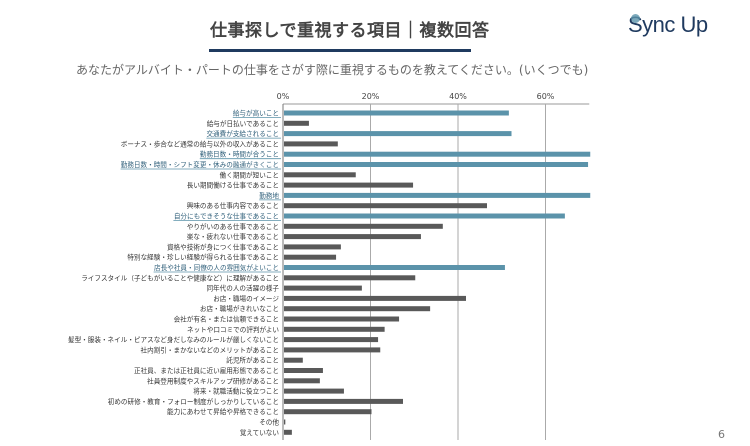 The image size is (750, 446). Describe the element at coordinates (721, 434) in the screenshot. I see `page-number: 6` at that location.